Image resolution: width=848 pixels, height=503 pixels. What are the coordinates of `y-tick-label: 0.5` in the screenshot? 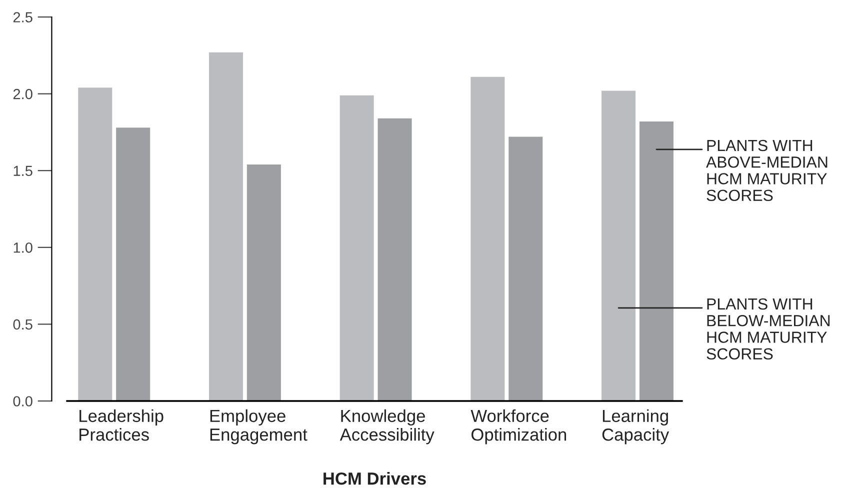 It's located at (22, 324).